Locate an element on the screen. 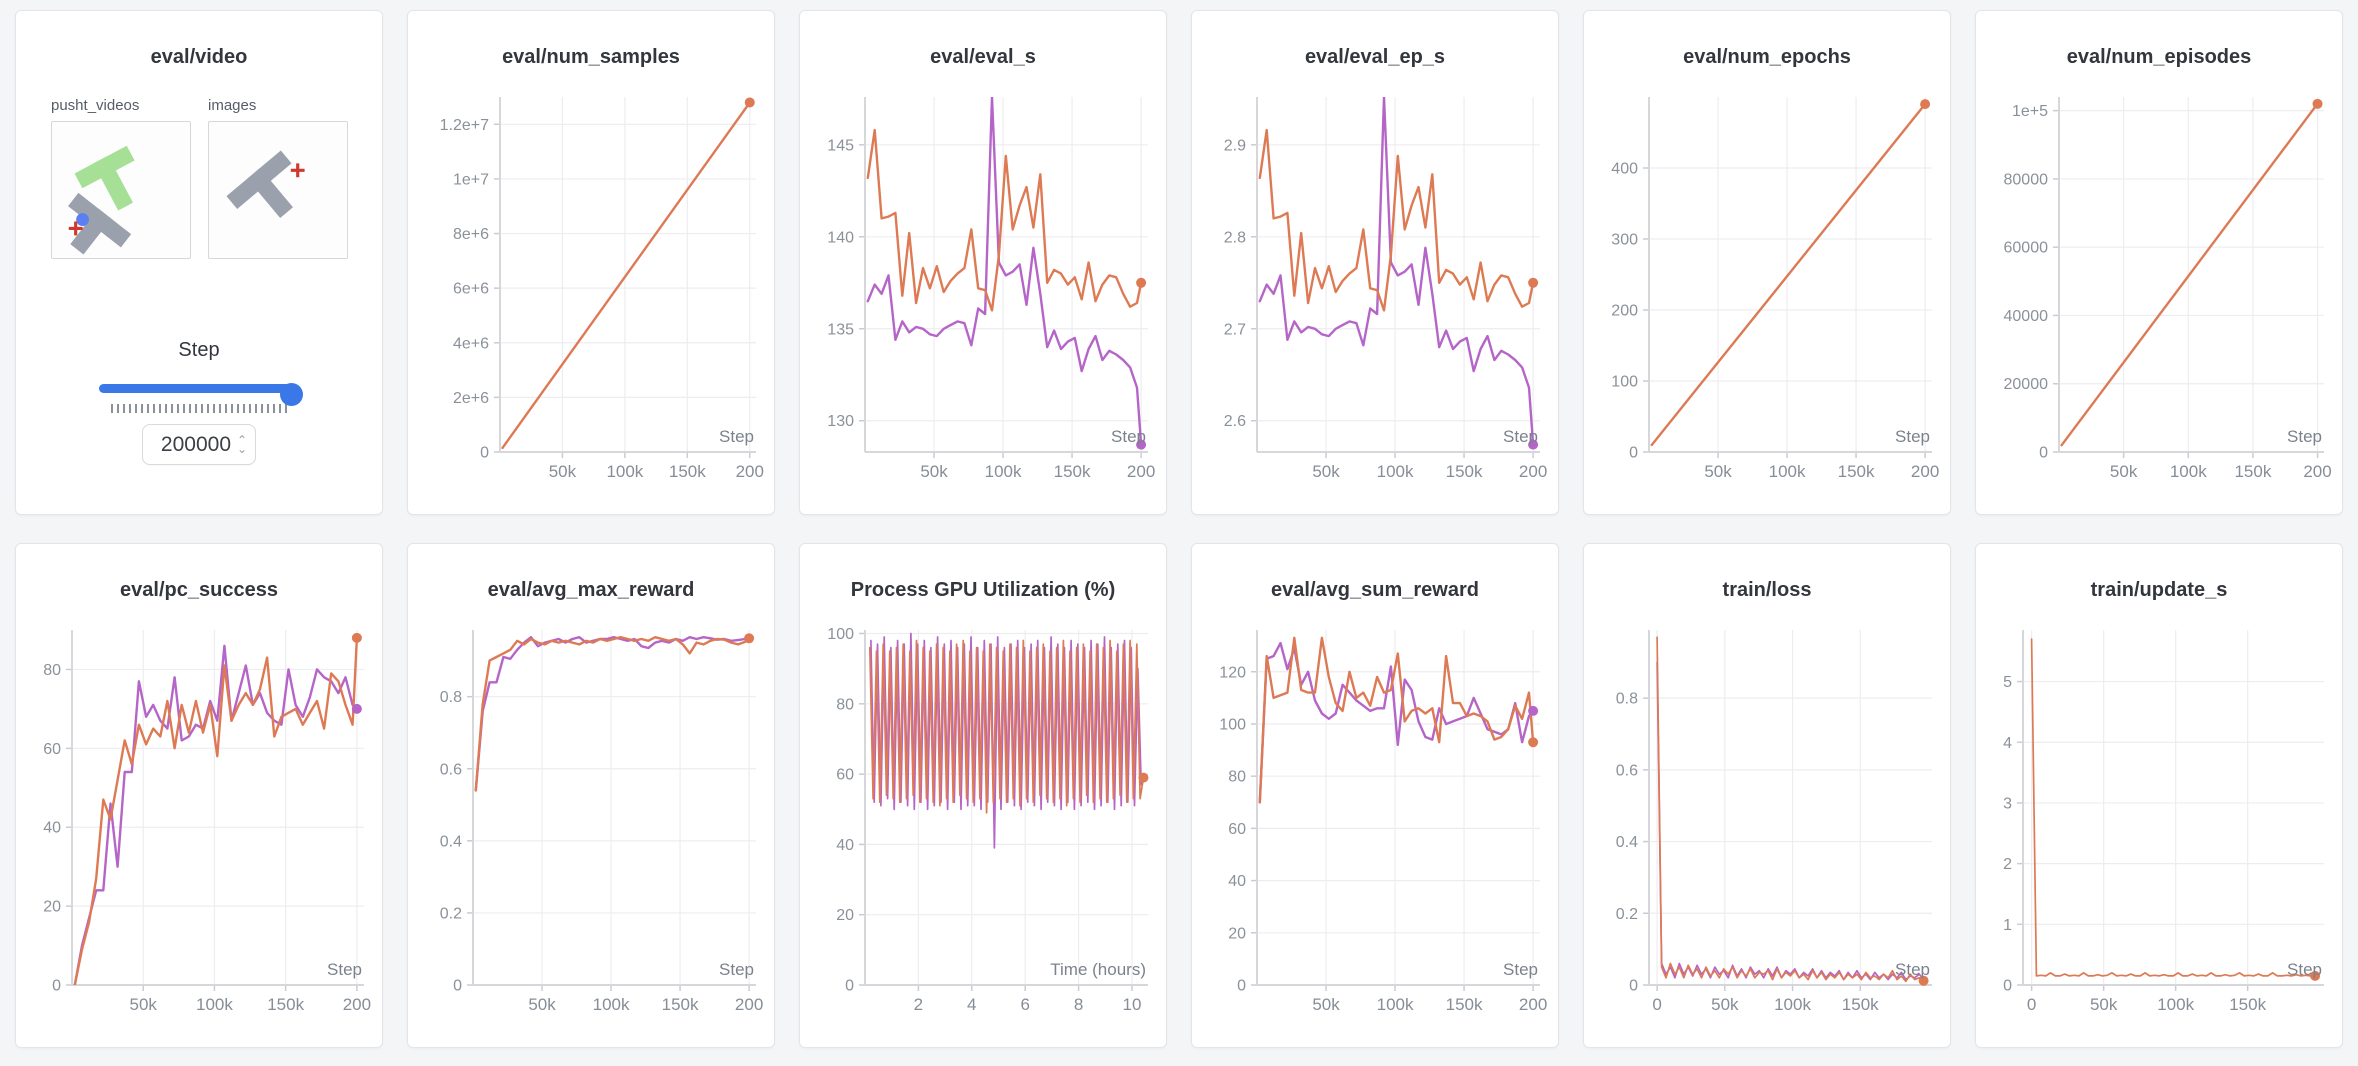 Image resolution: width=2358 pixels, height=1066 pixels. chart-eval-num-epochs: 0 100 200 300 400 50k 100k 150k 200 Step is located at coordinates (1767, 285).